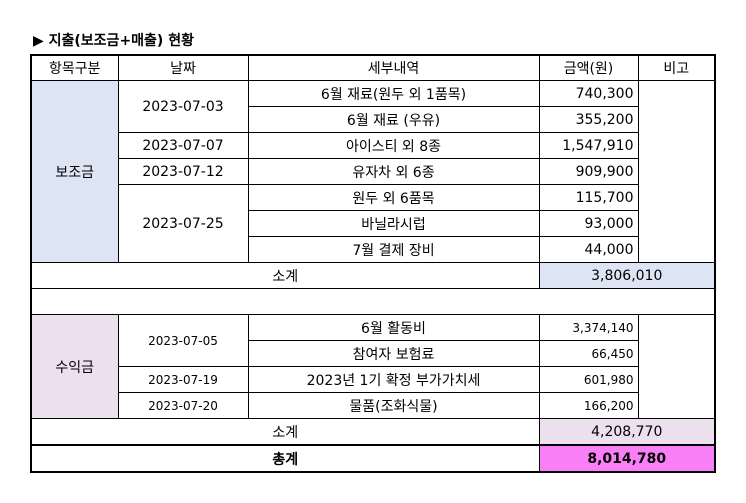 This screenshot has width=746, height=503. What do you see at coordinates (588, 327) in the screenshot?
I see `amount-cell: 3,374,140` at bounding box center [588, 327].